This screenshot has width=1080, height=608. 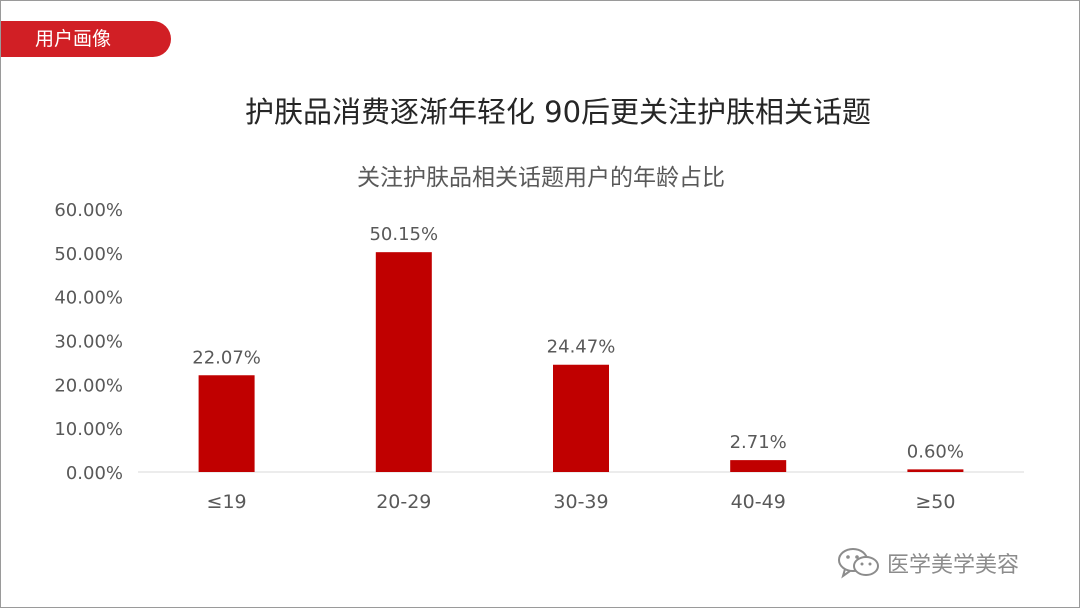 What do you see at coordinates (88, 342) in the screenshot?
I see `y-tick-label: 30.00%` at bounding box center [88, 342].